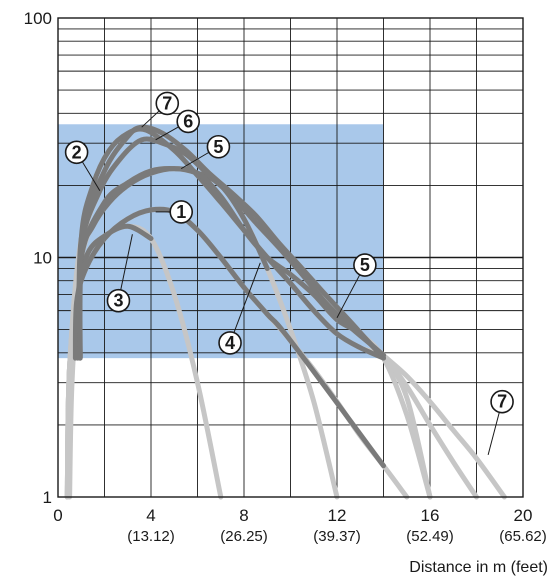 The width and height of the screenshot is (552, 583). What do you see at coordinates (47, 497) in the screenshot?
I see `y-tick-label: 1` at bounding box center [47, 497].